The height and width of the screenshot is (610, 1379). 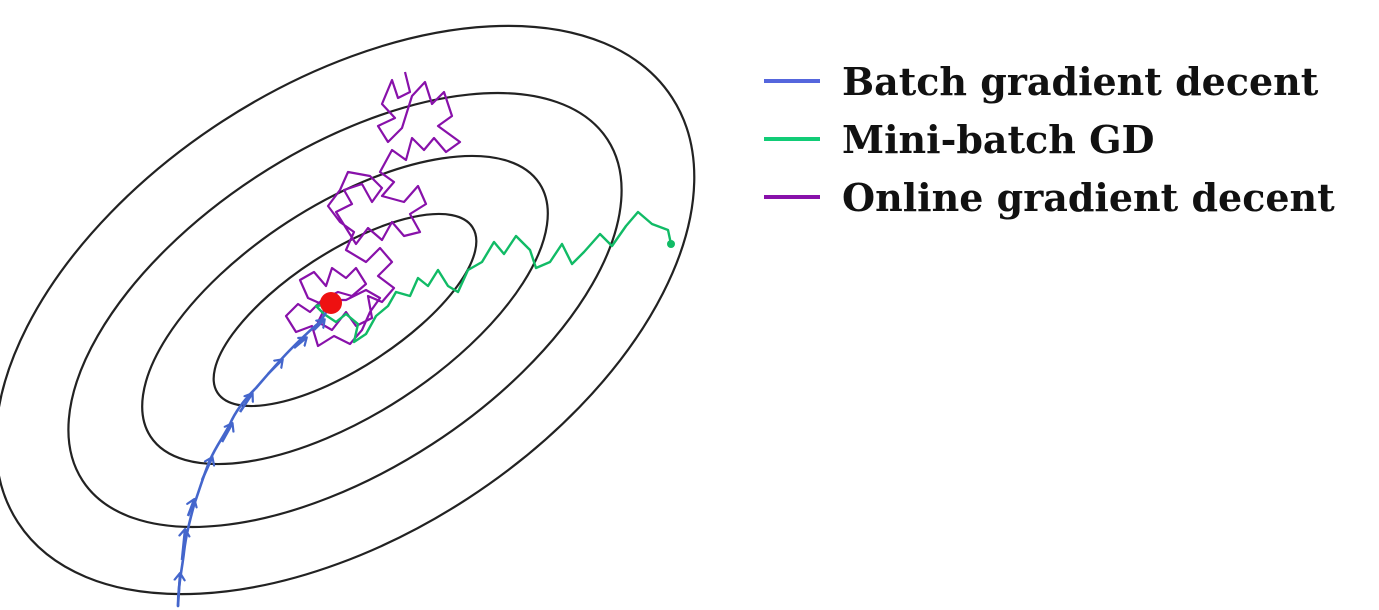 I want to click on minibatch-start-dot, so click(x=671, y=244).